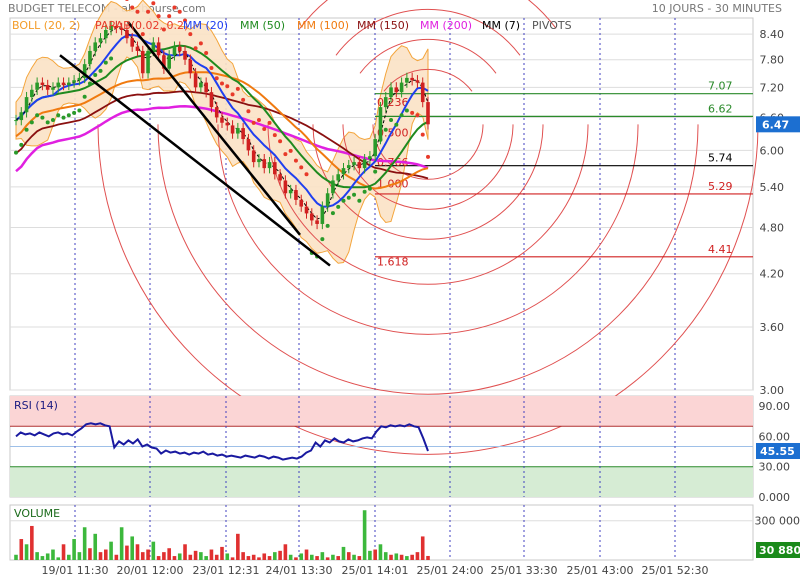  I want to click on legend-item: MM (50), so click(262, 25).